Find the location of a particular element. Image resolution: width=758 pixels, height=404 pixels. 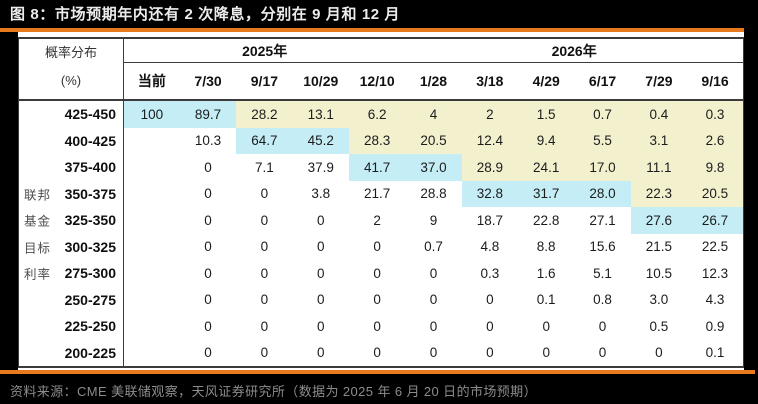

rate-range-label: 225-250 is located at coordinates (90, 326).